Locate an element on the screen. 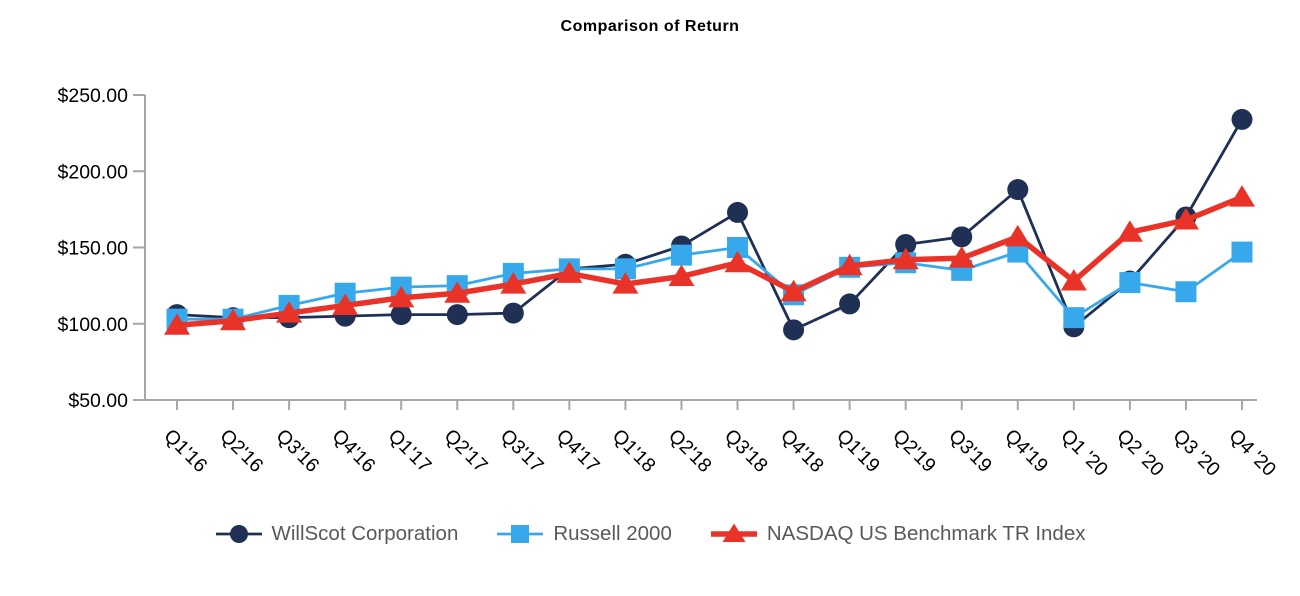 The height and width of the screenshot is (596, 1300). y-axis-tick-label: $50.00 is located at coordinates (98, 401).